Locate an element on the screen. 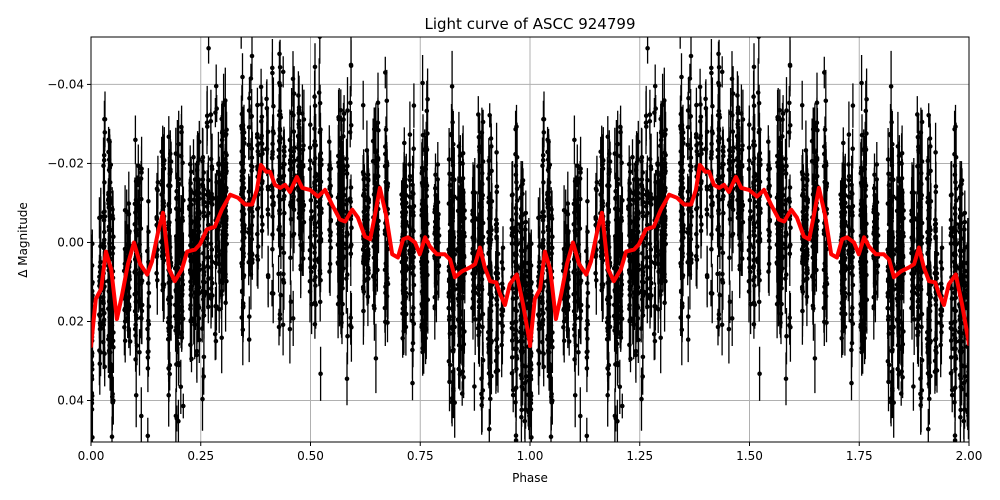 Image resolution: width=1000 pixels, height=500 pixels. x-tick-label: 1.00 is located at coordinates (530, 456).